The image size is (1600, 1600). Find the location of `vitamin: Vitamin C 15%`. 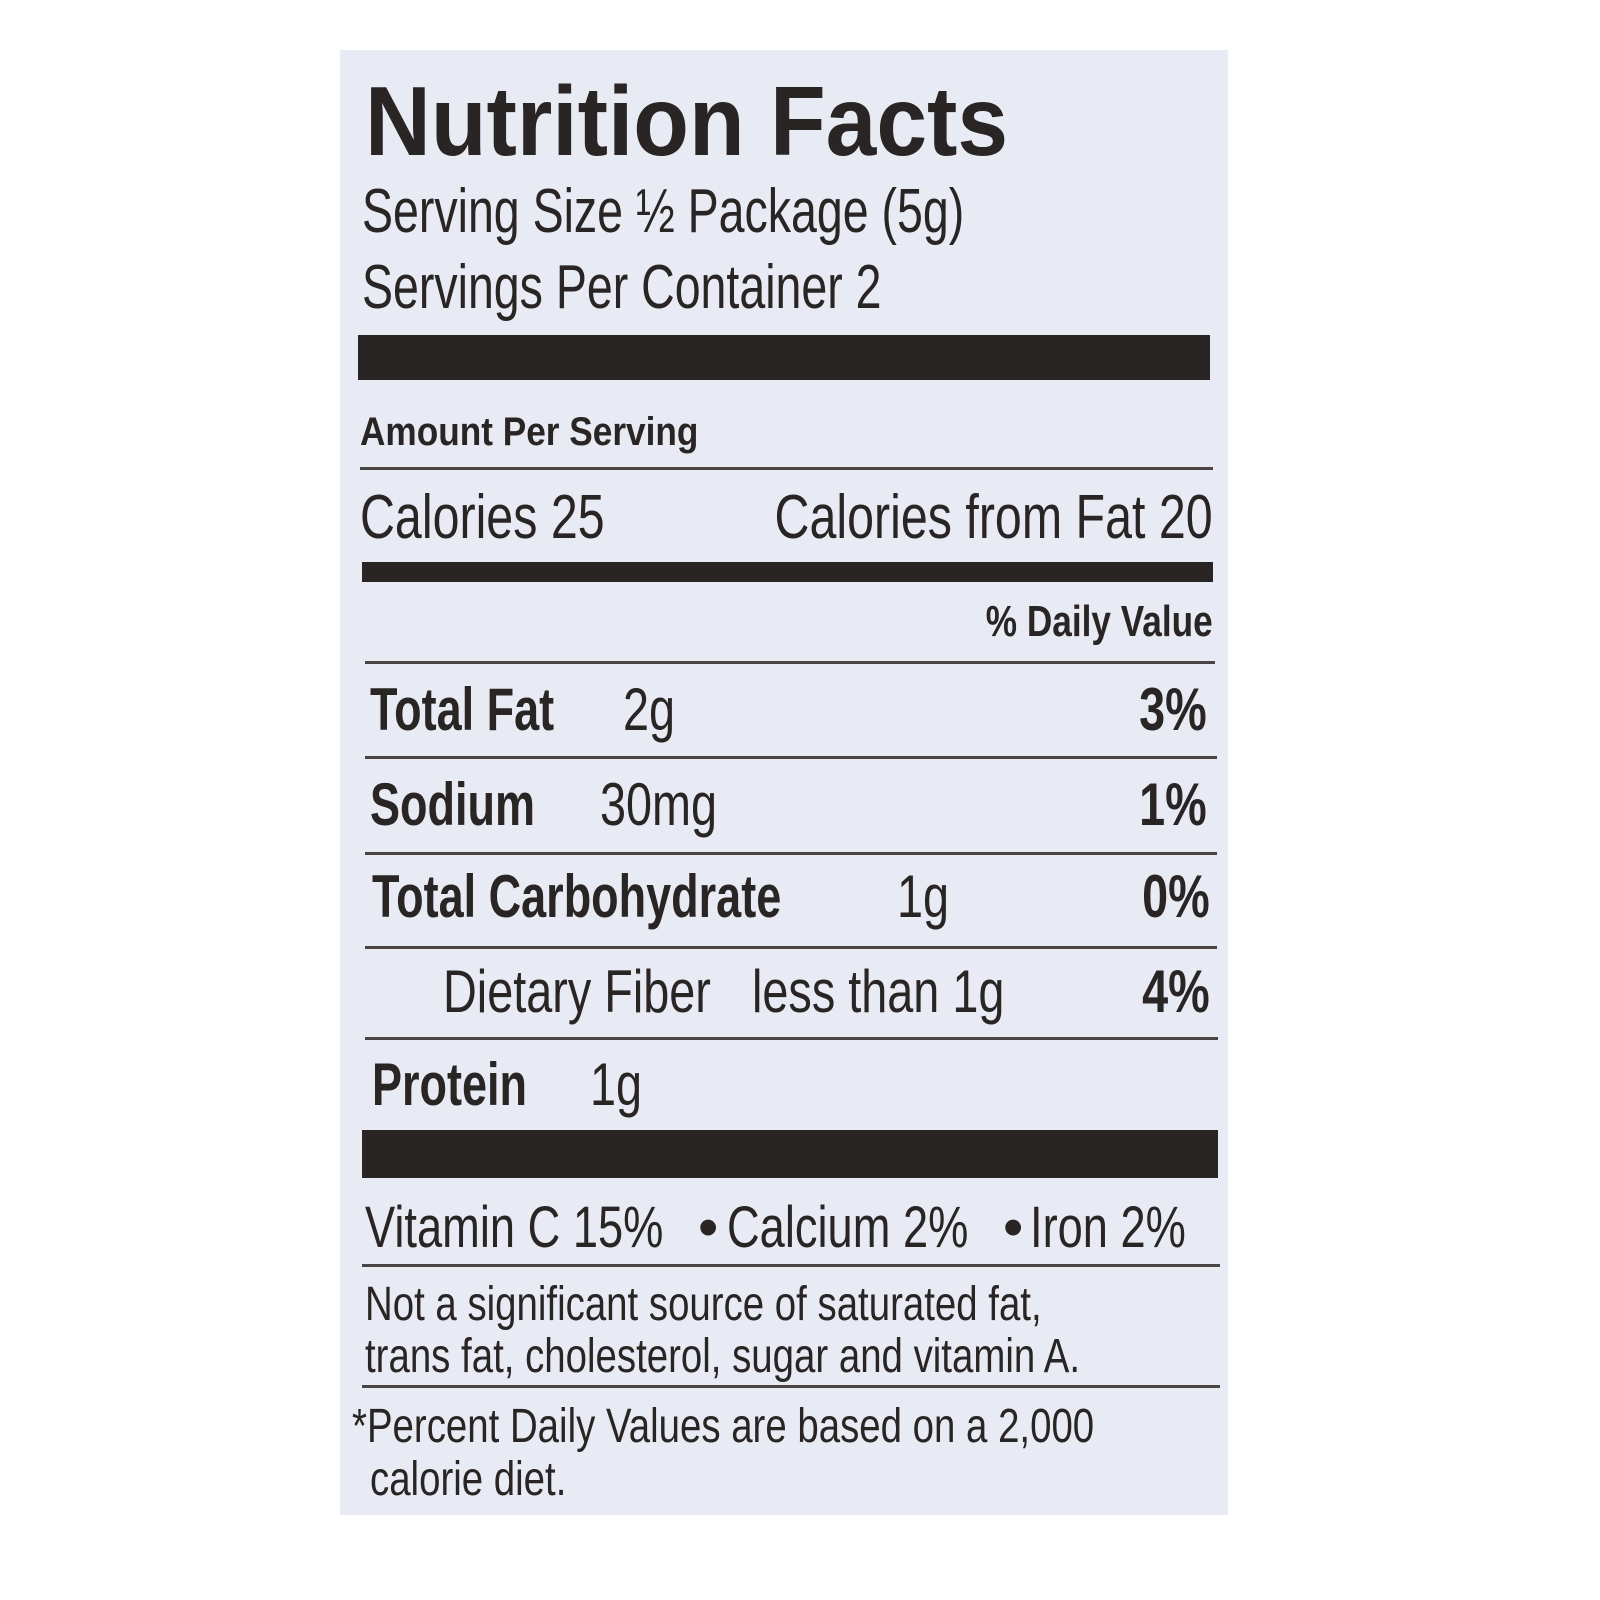

vitamin: Vitamin C 15% is located at coordinates (514, 1227).